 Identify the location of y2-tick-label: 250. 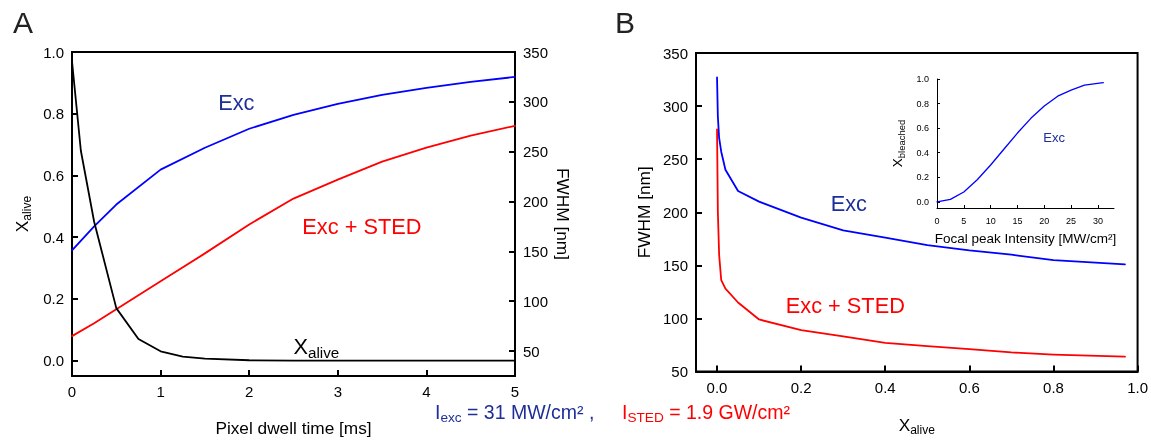
(536, 152).